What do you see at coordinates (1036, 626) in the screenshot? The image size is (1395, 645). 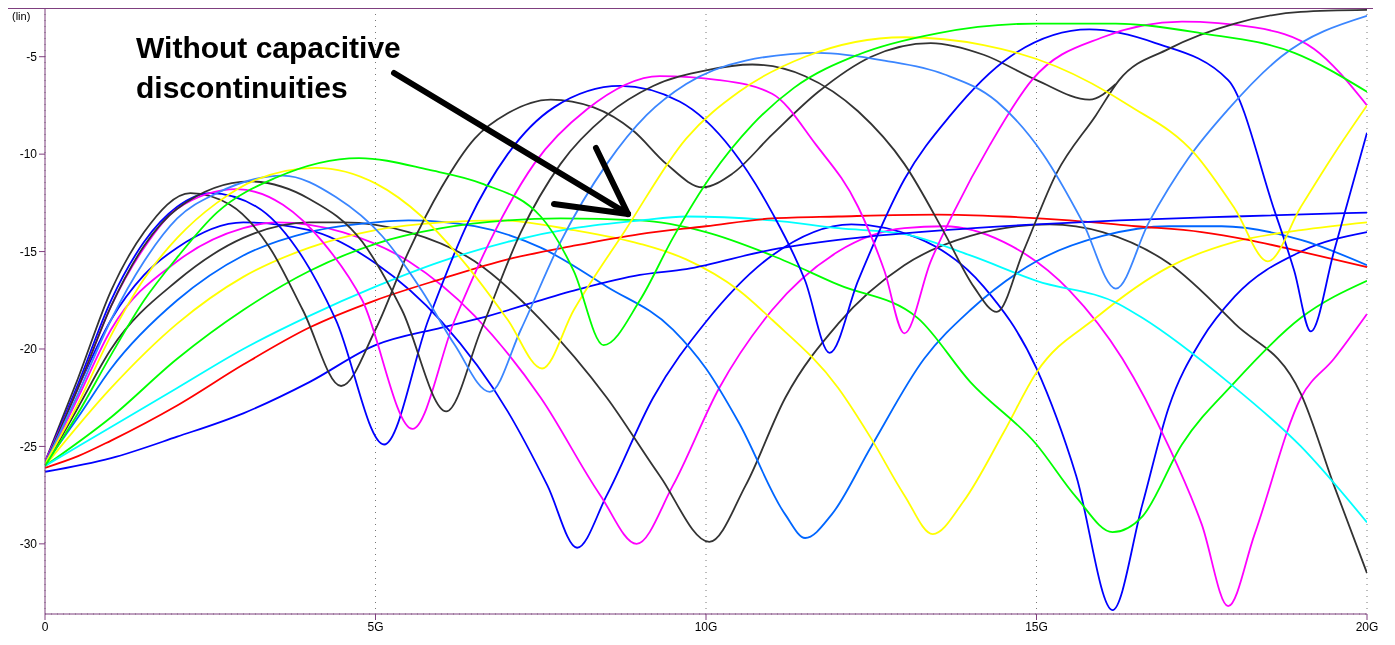 I see `x-tick-label: 15G` at bounding box center [1036, 626].